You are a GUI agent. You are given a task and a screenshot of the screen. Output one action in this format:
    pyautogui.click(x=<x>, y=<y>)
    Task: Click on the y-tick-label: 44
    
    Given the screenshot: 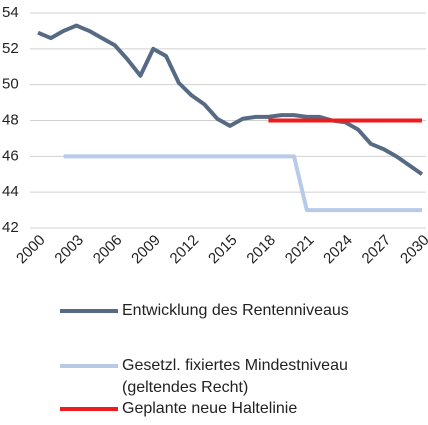 What is the action you would take?
    pyautogui.click(x=10, y=191)
    